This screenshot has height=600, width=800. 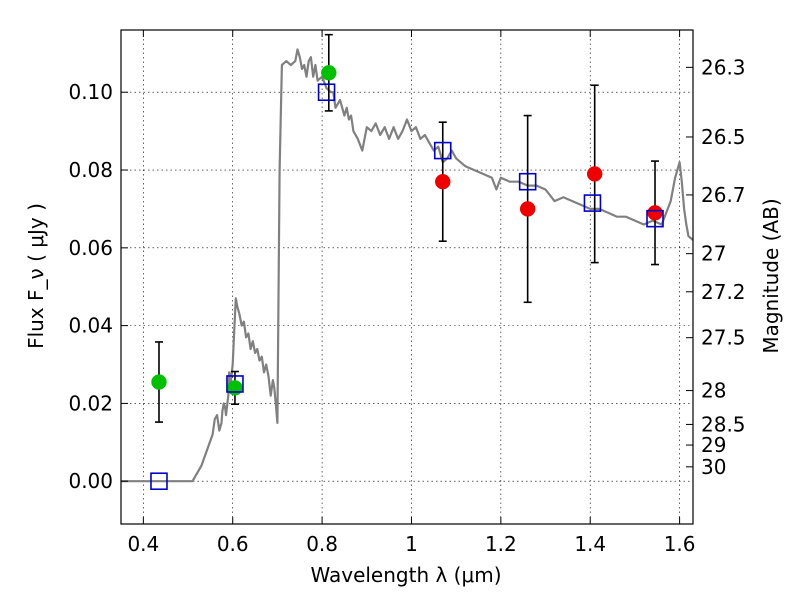 What do you see at coordinates (723, 338) in the screenshot?
I see `y2-tick-label: 27.5` at bounding box center [723, 338].